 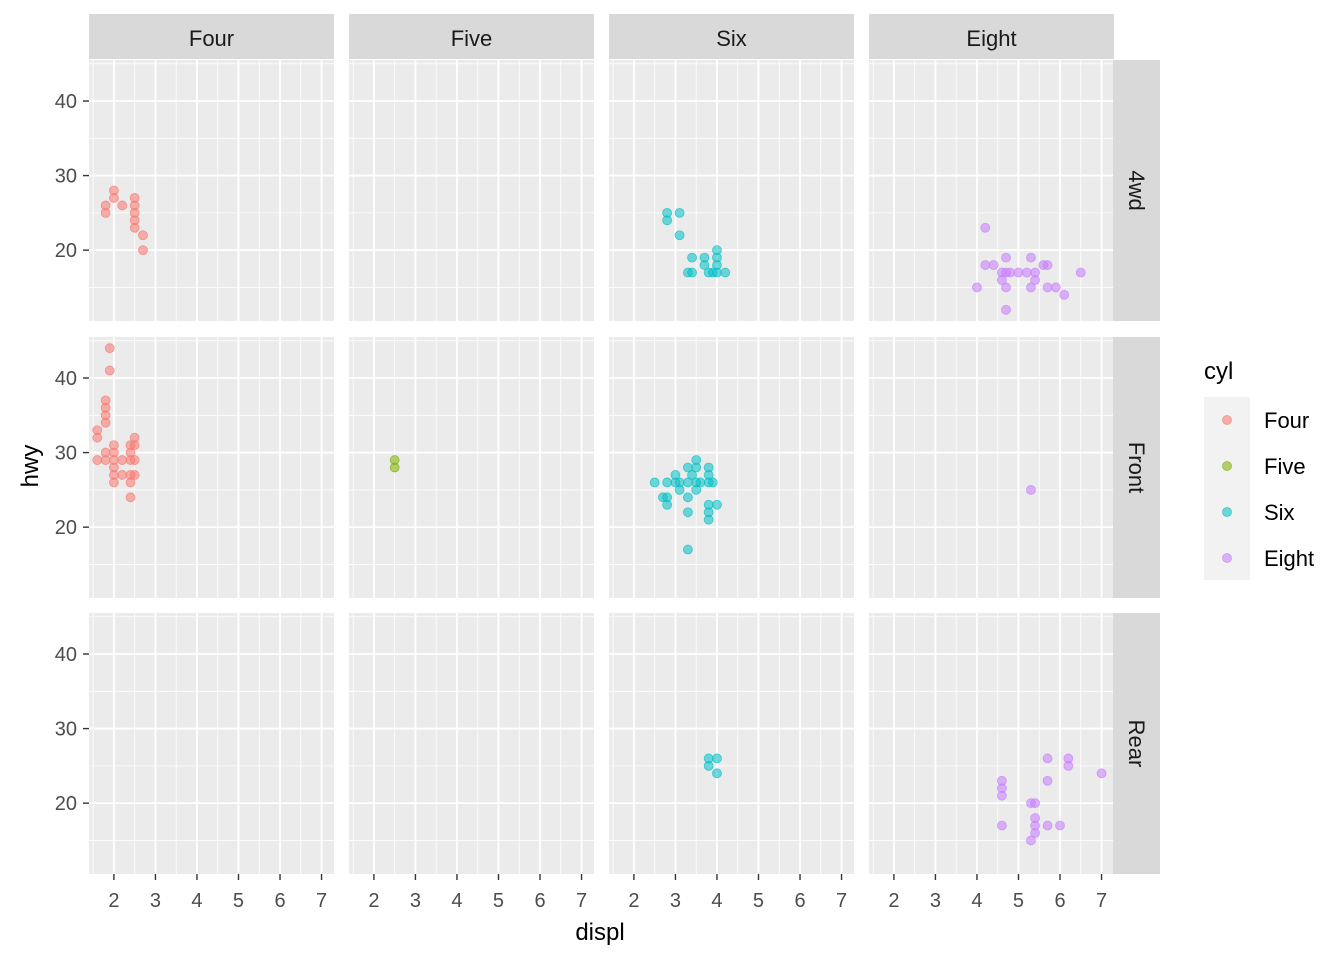 What do you see at coordinates (601, 36) in the screenshot?
I see `col-strips-layer: Four Five Six Eight` at bounding box center [601, 36].